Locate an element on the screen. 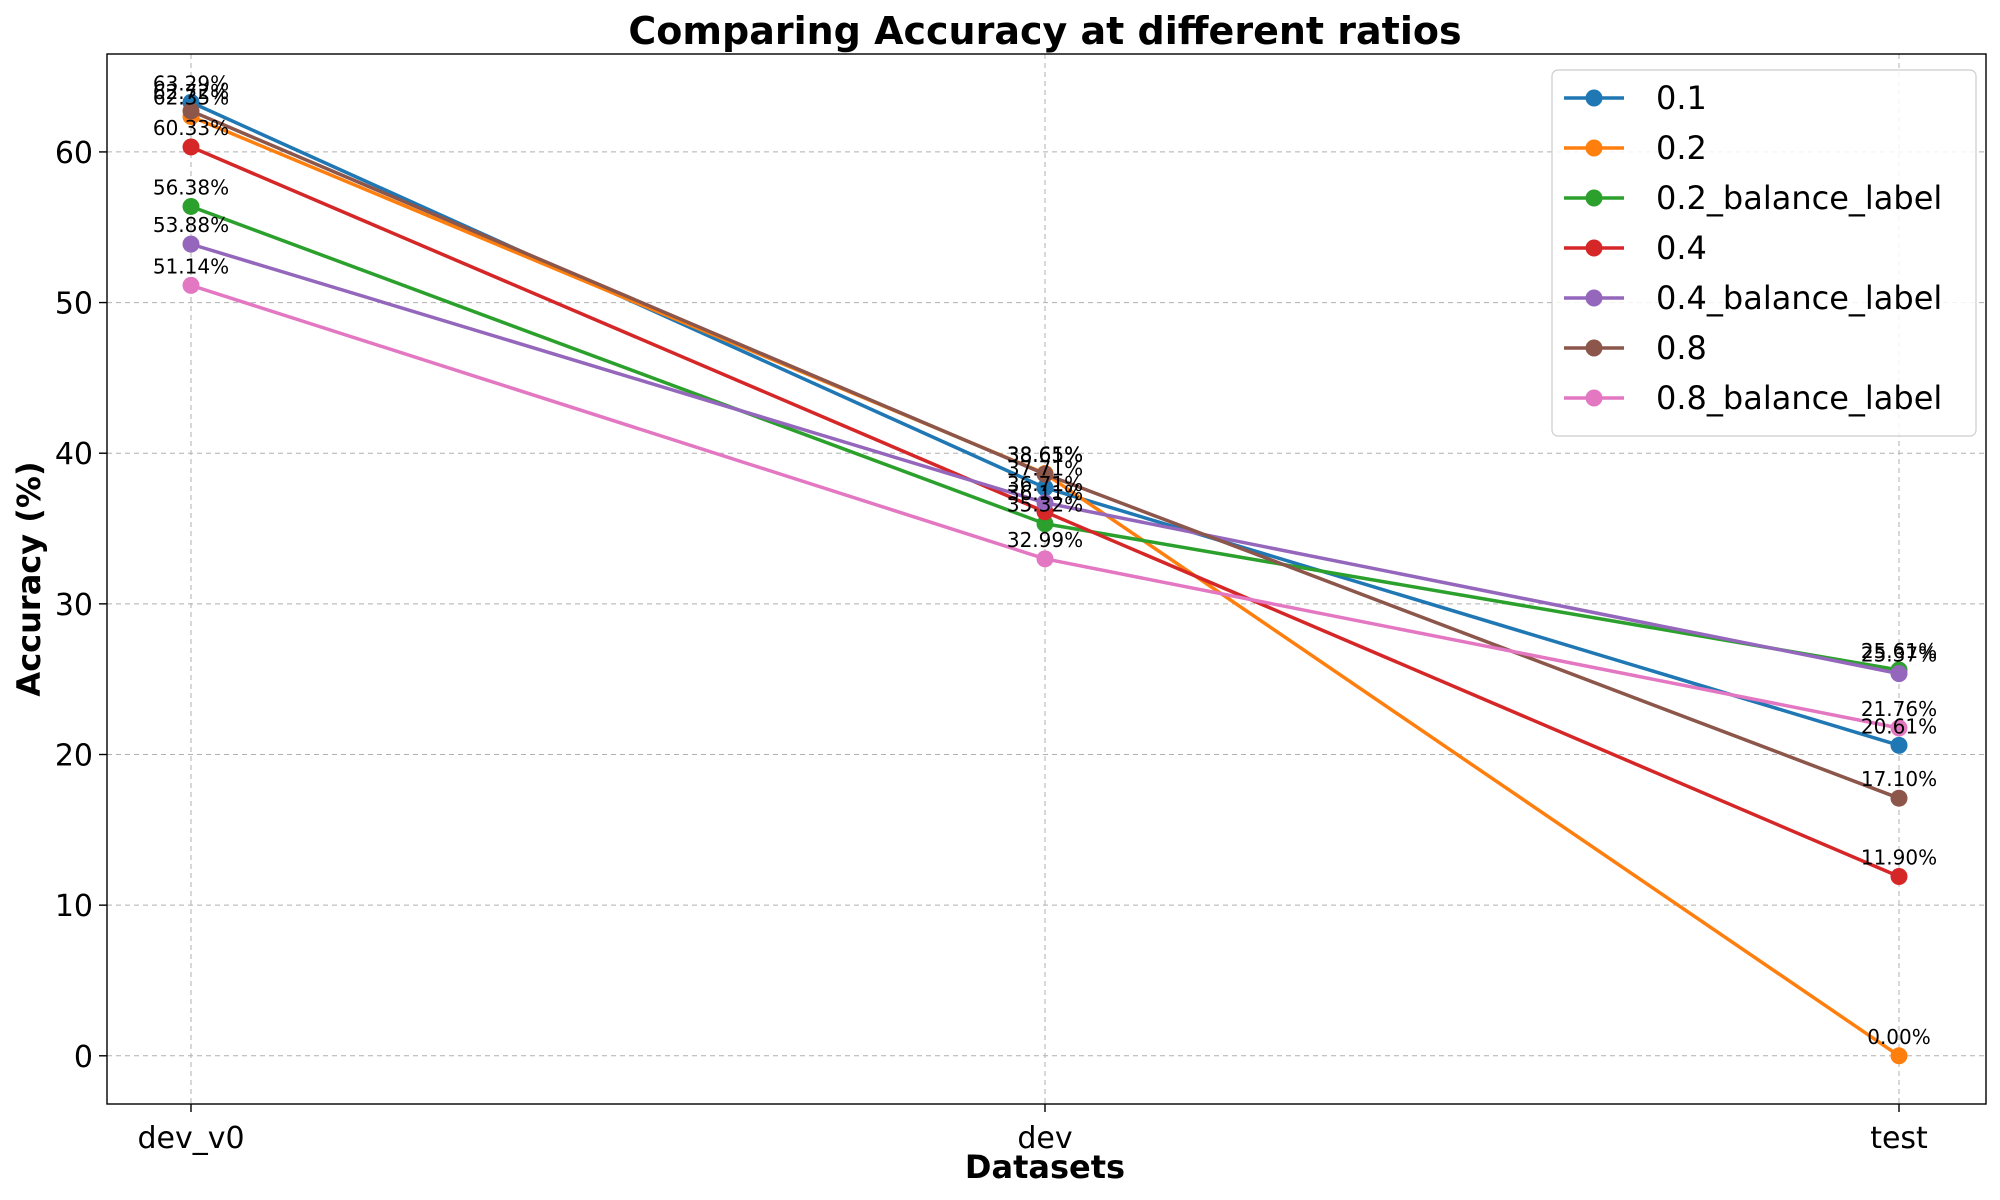  x-tick-label: test is located at coordinates (1899, 1138).